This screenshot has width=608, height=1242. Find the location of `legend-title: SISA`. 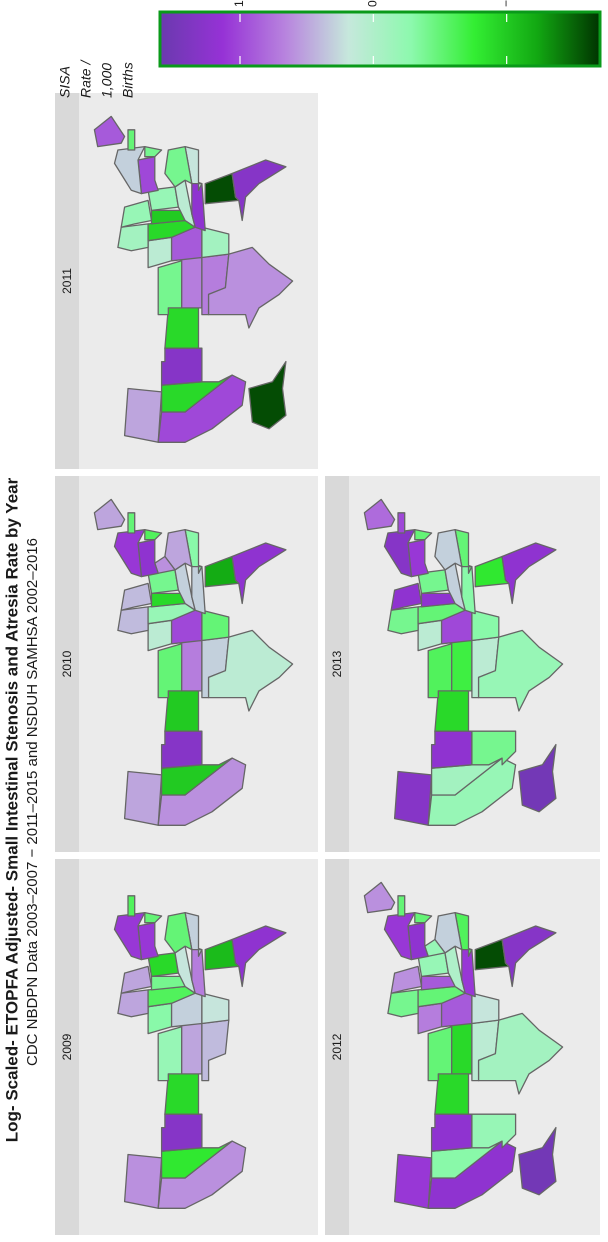

legend-title: SISA is located at coordinates (65, 82).